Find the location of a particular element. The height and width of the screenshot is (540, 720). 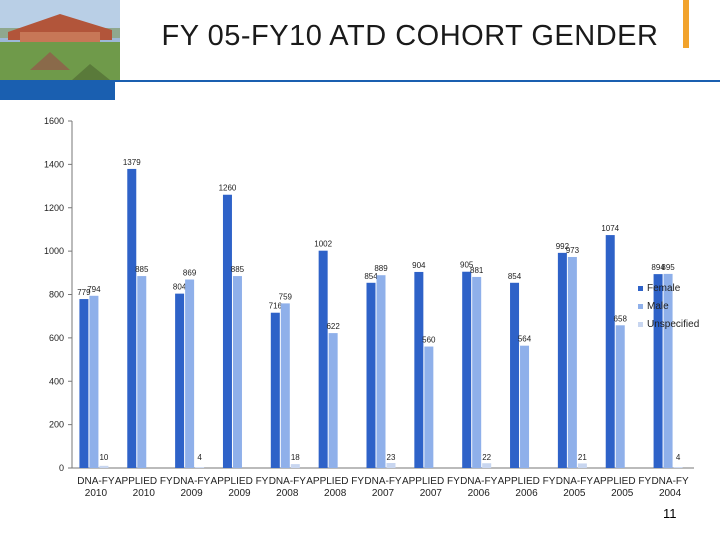

accent-bar is located at coordinates (686, 24).